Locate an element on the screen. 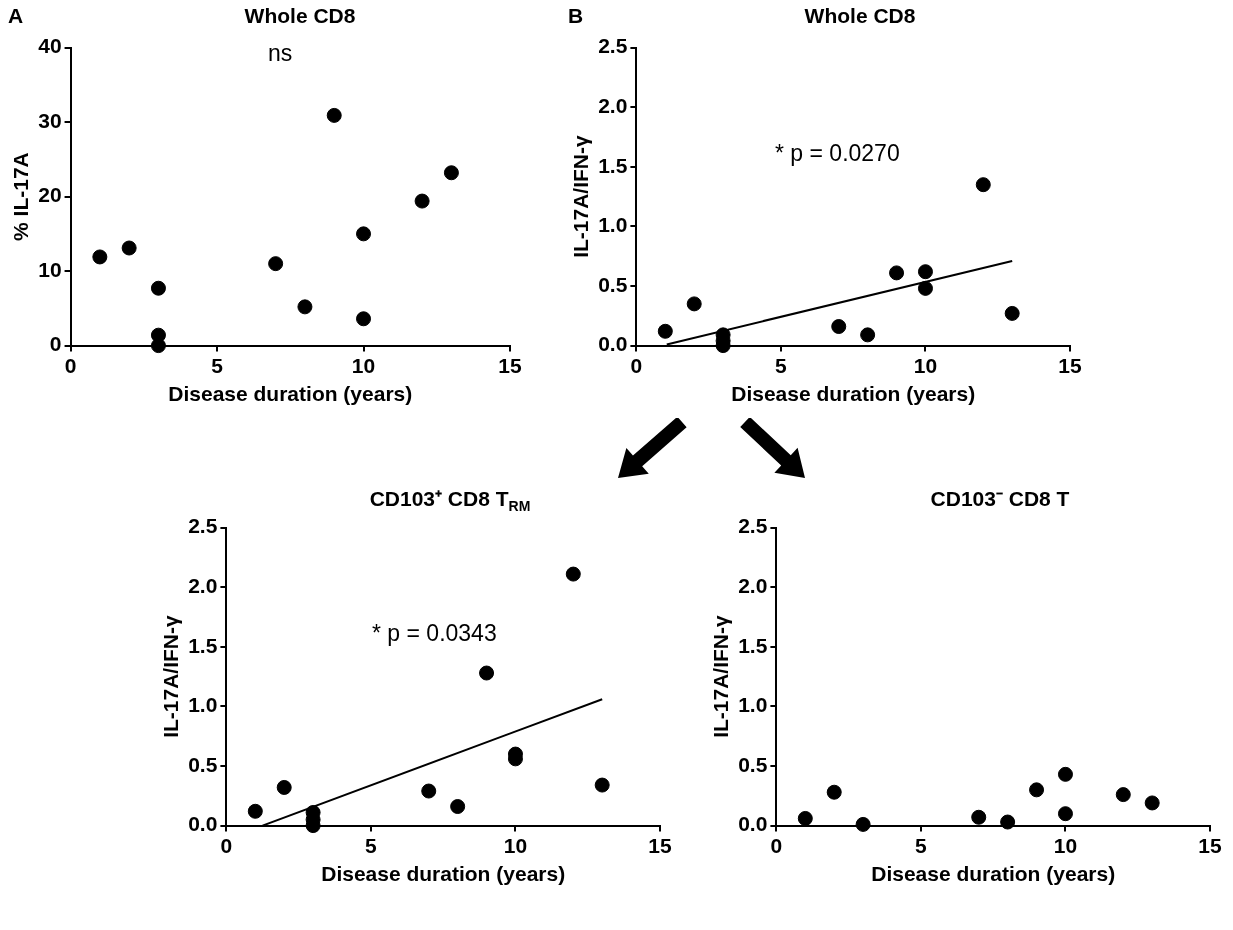 This screenshot has height=930, width=1233. annotation: * p = 0.0343 is located at coordinates (434, 633).